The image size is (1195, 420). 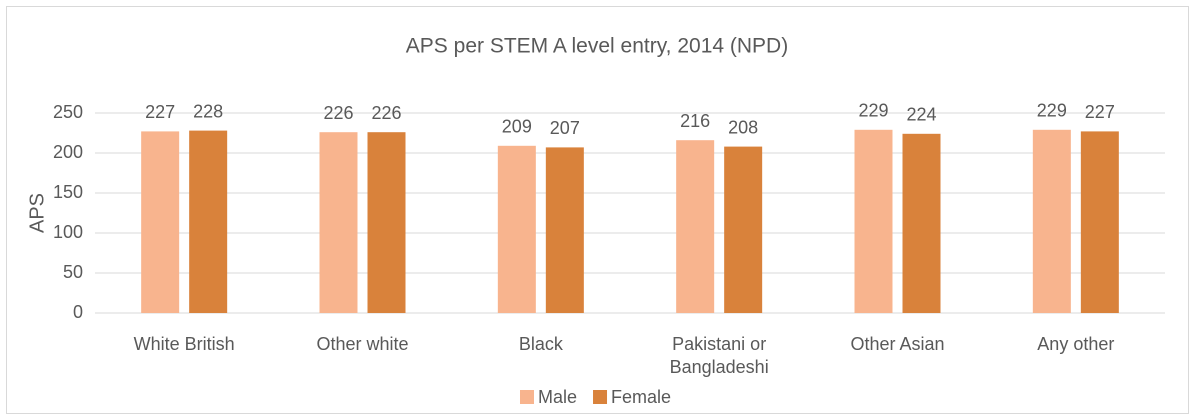 I want to click on y-tick-label: 100, so click(x=68, y=232).